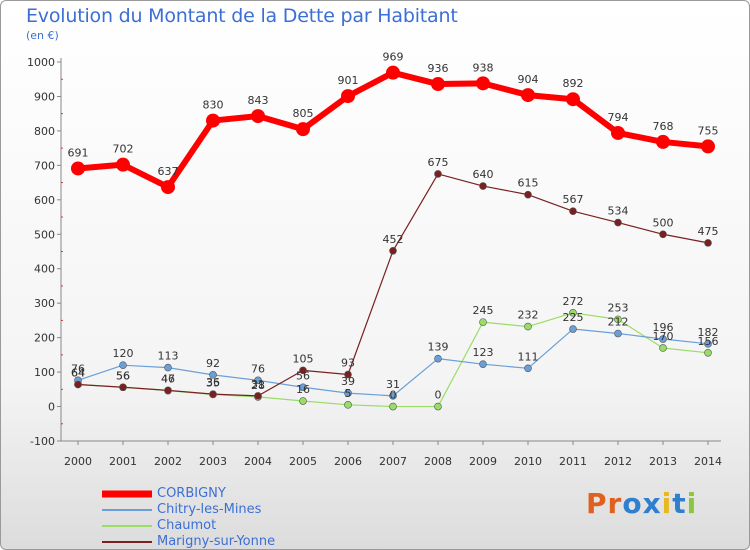  I want to click on data-label: 156, so click(708, 341).